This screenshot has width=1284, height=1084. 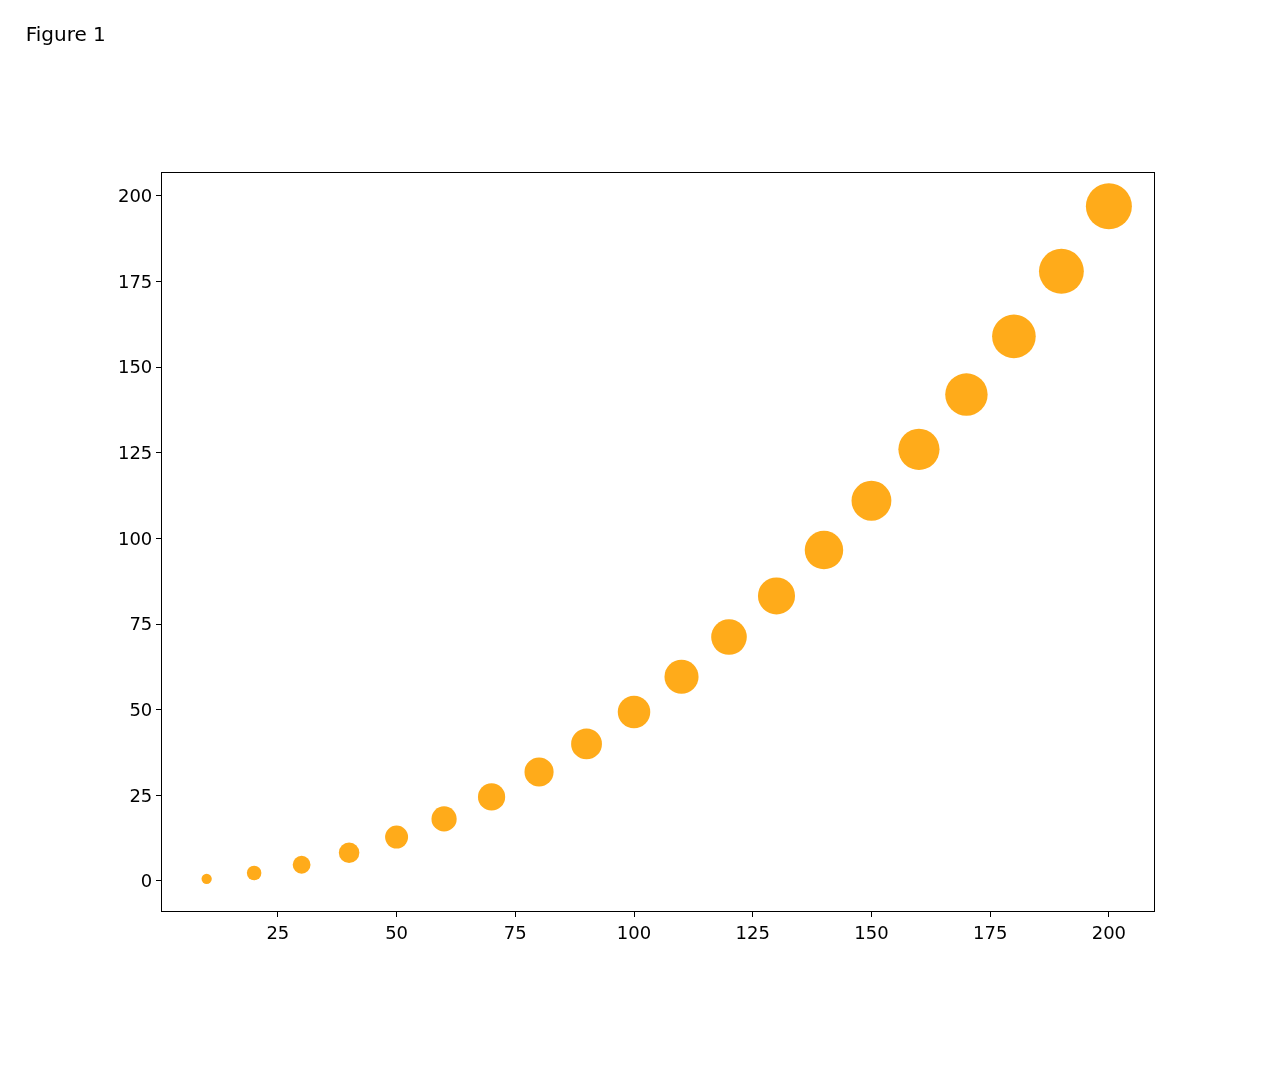 What do you see at coordinates (990, 932) in the screenshot?
I see `x-tick-label: 175` at bounding box center [990, 932].